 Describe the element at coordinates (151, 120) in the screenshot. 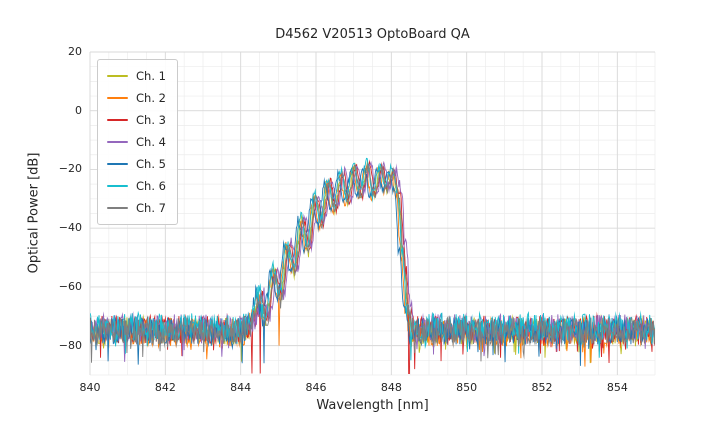

I see `legend-label: Ch. 3` at that location.